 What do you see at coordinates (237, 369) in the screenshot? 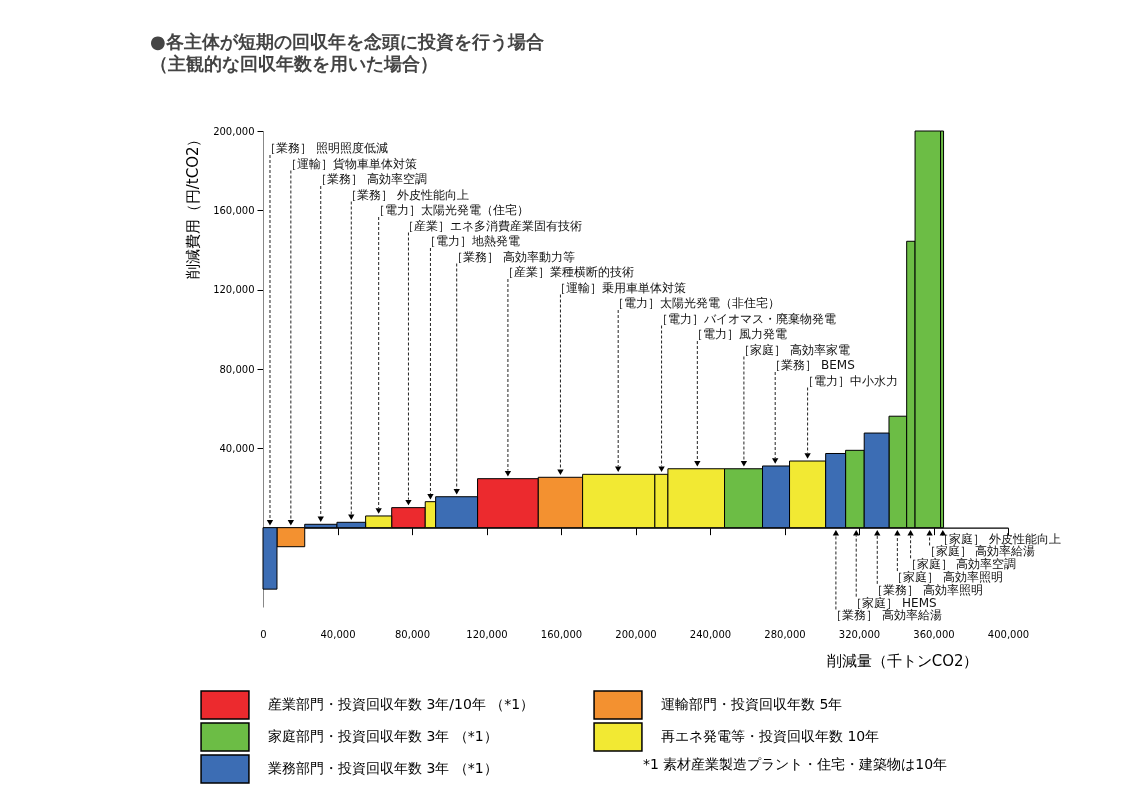
I see `y-tick-label: 80,000` at bounding box center [237, 369].